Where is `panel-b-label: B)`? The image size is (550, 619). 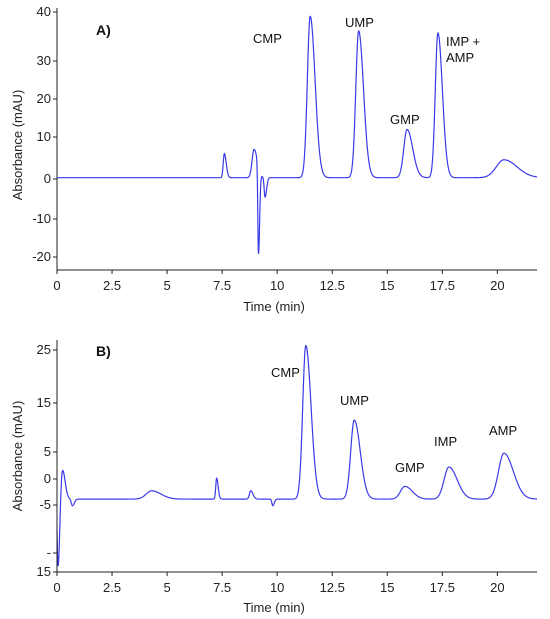 panel-b-label: B) is located at coordinates (103, 351).